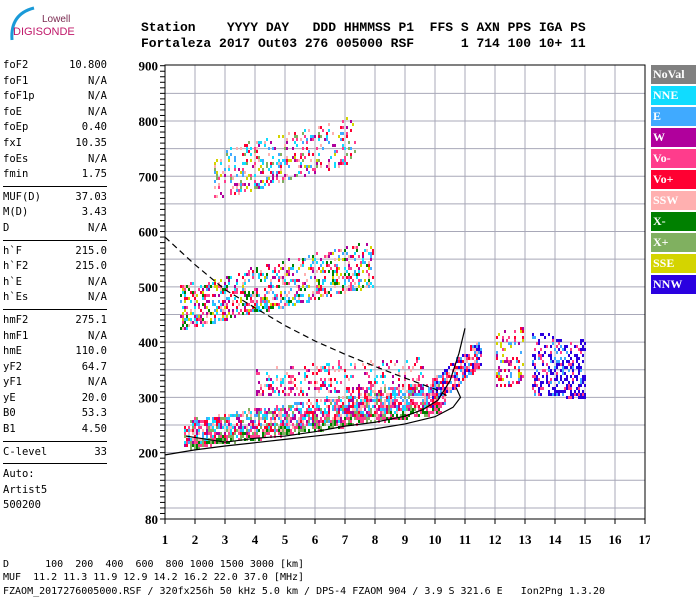  What do you see at coordinates (94, 127) in the screenshot?
I see `param-value: 0.40` at bounding box center [94, 127].